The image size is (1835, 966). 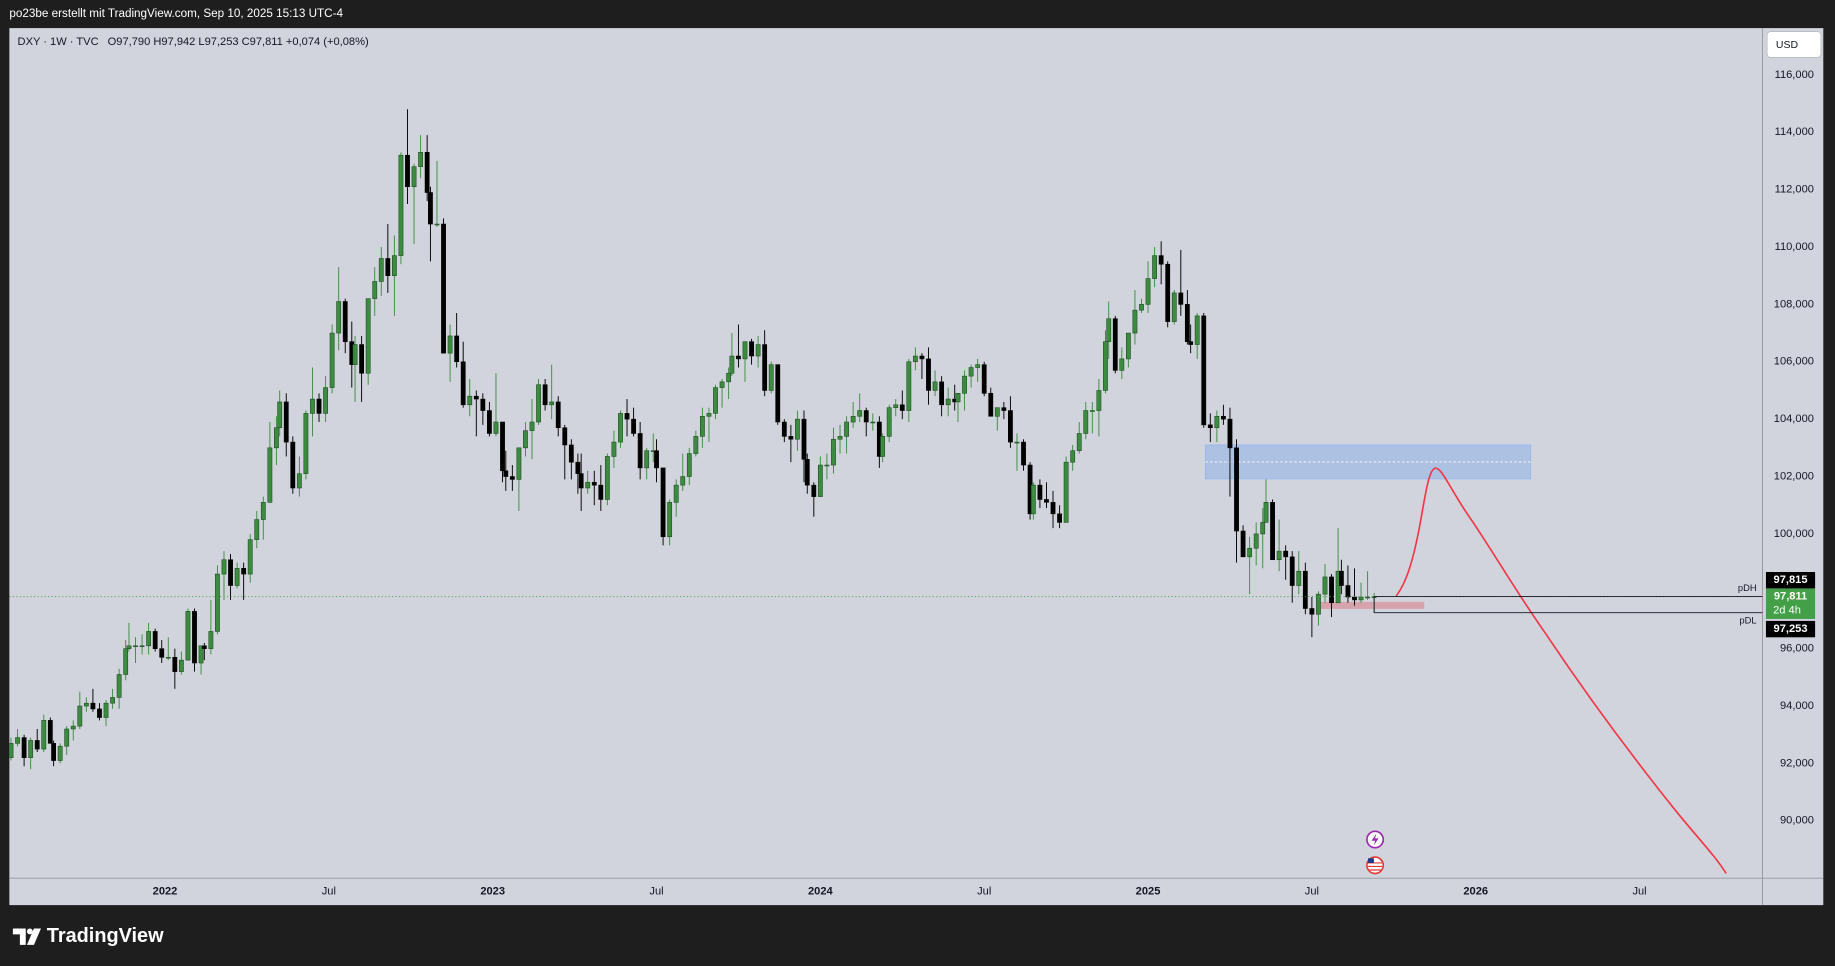 What do you see at coordinates (165, 892) in the screenshot?
I see `x-tick-label: 2022` at bounding box center [165, 892].